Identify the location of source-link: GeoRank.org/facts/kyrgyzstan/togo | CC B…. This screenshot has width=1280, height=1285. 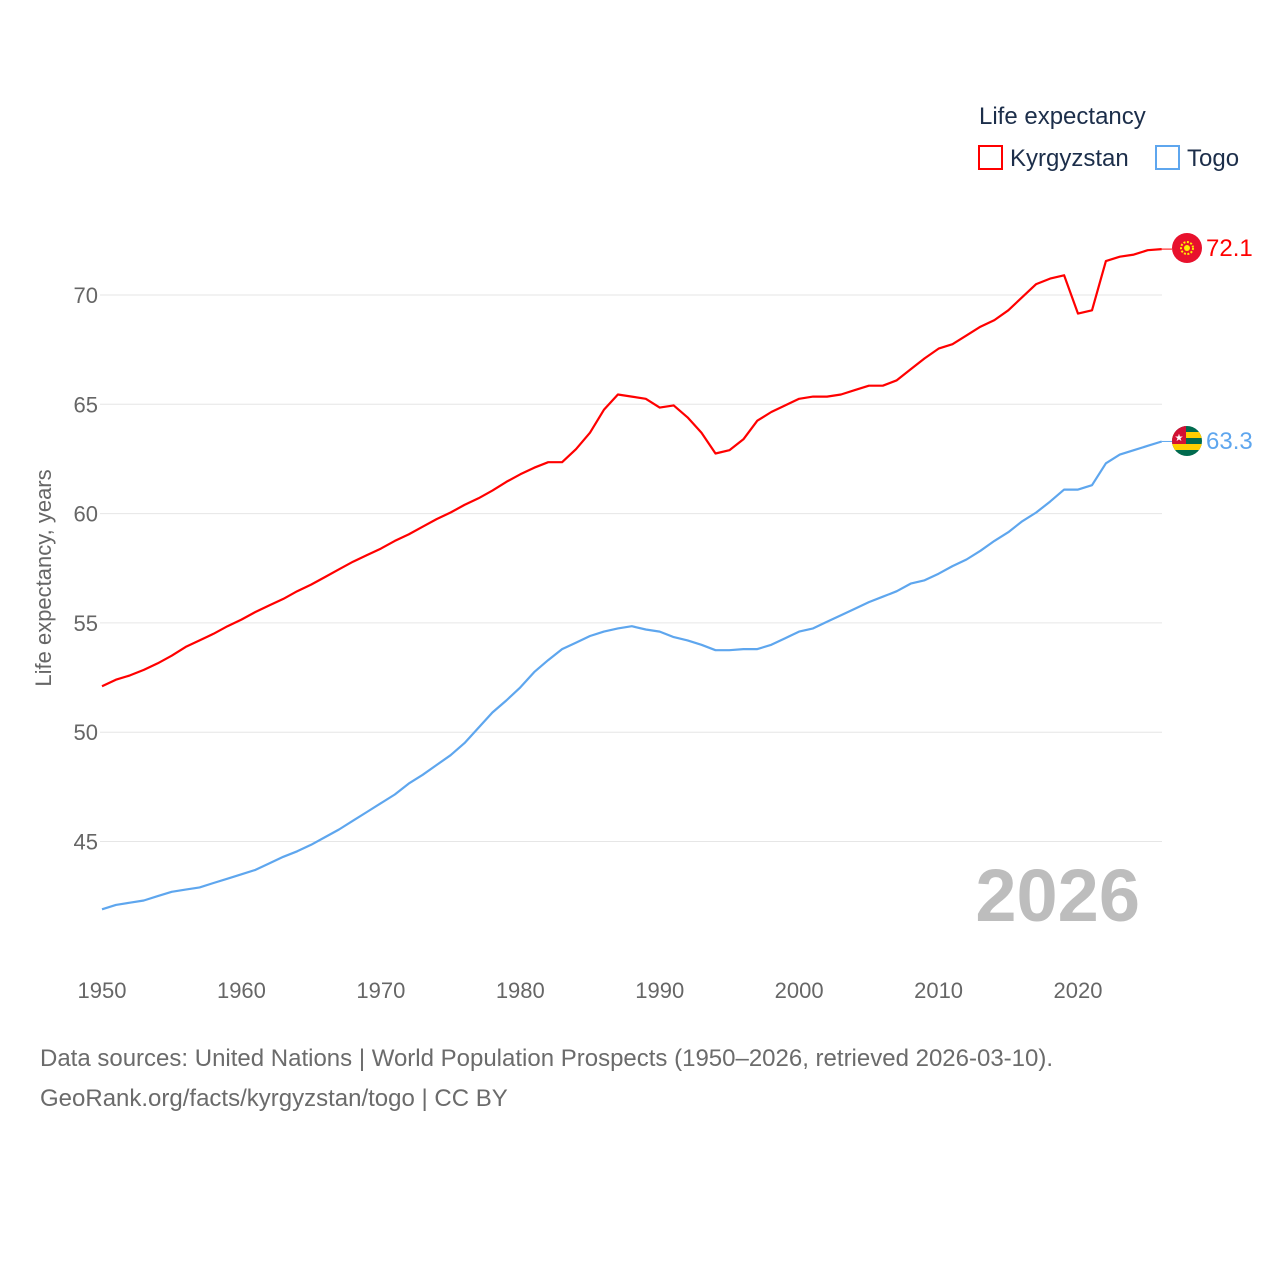
(274, 1098).